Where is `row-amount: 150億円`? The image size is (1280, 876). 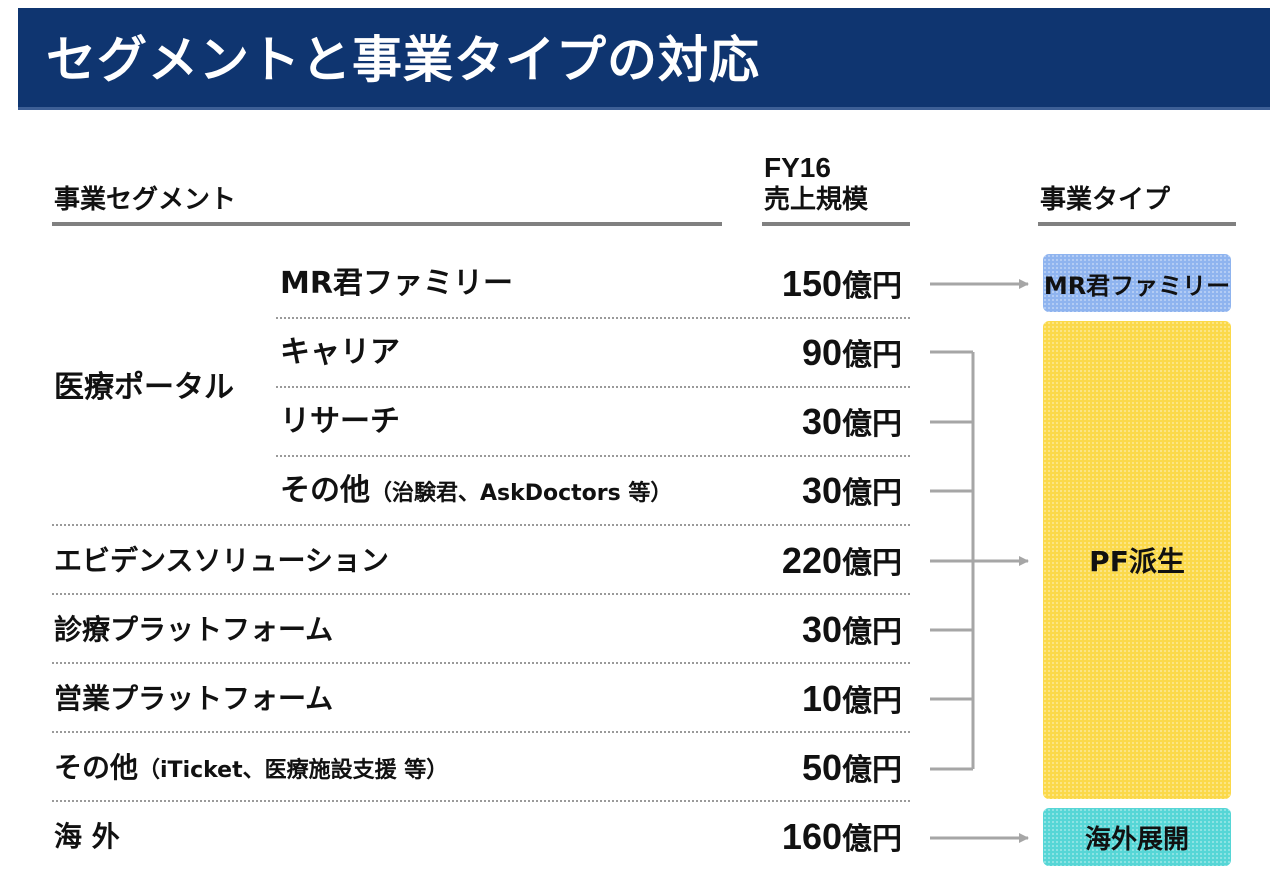 row-amount: 150億円 is located at coordinates (841, 284).